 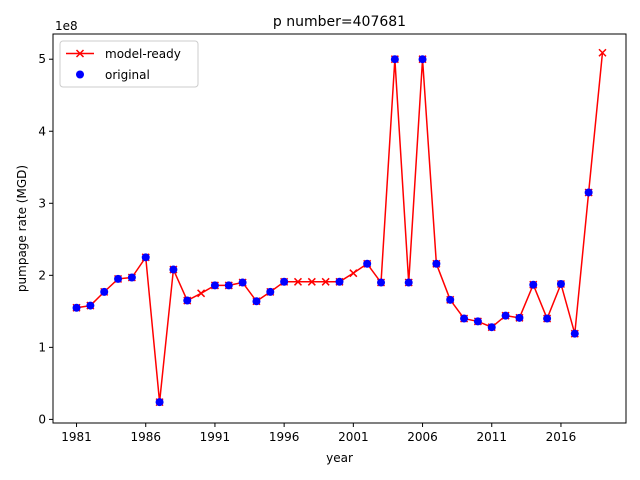 I want to click on legend: model-ready original, so click(x=129, y=64).